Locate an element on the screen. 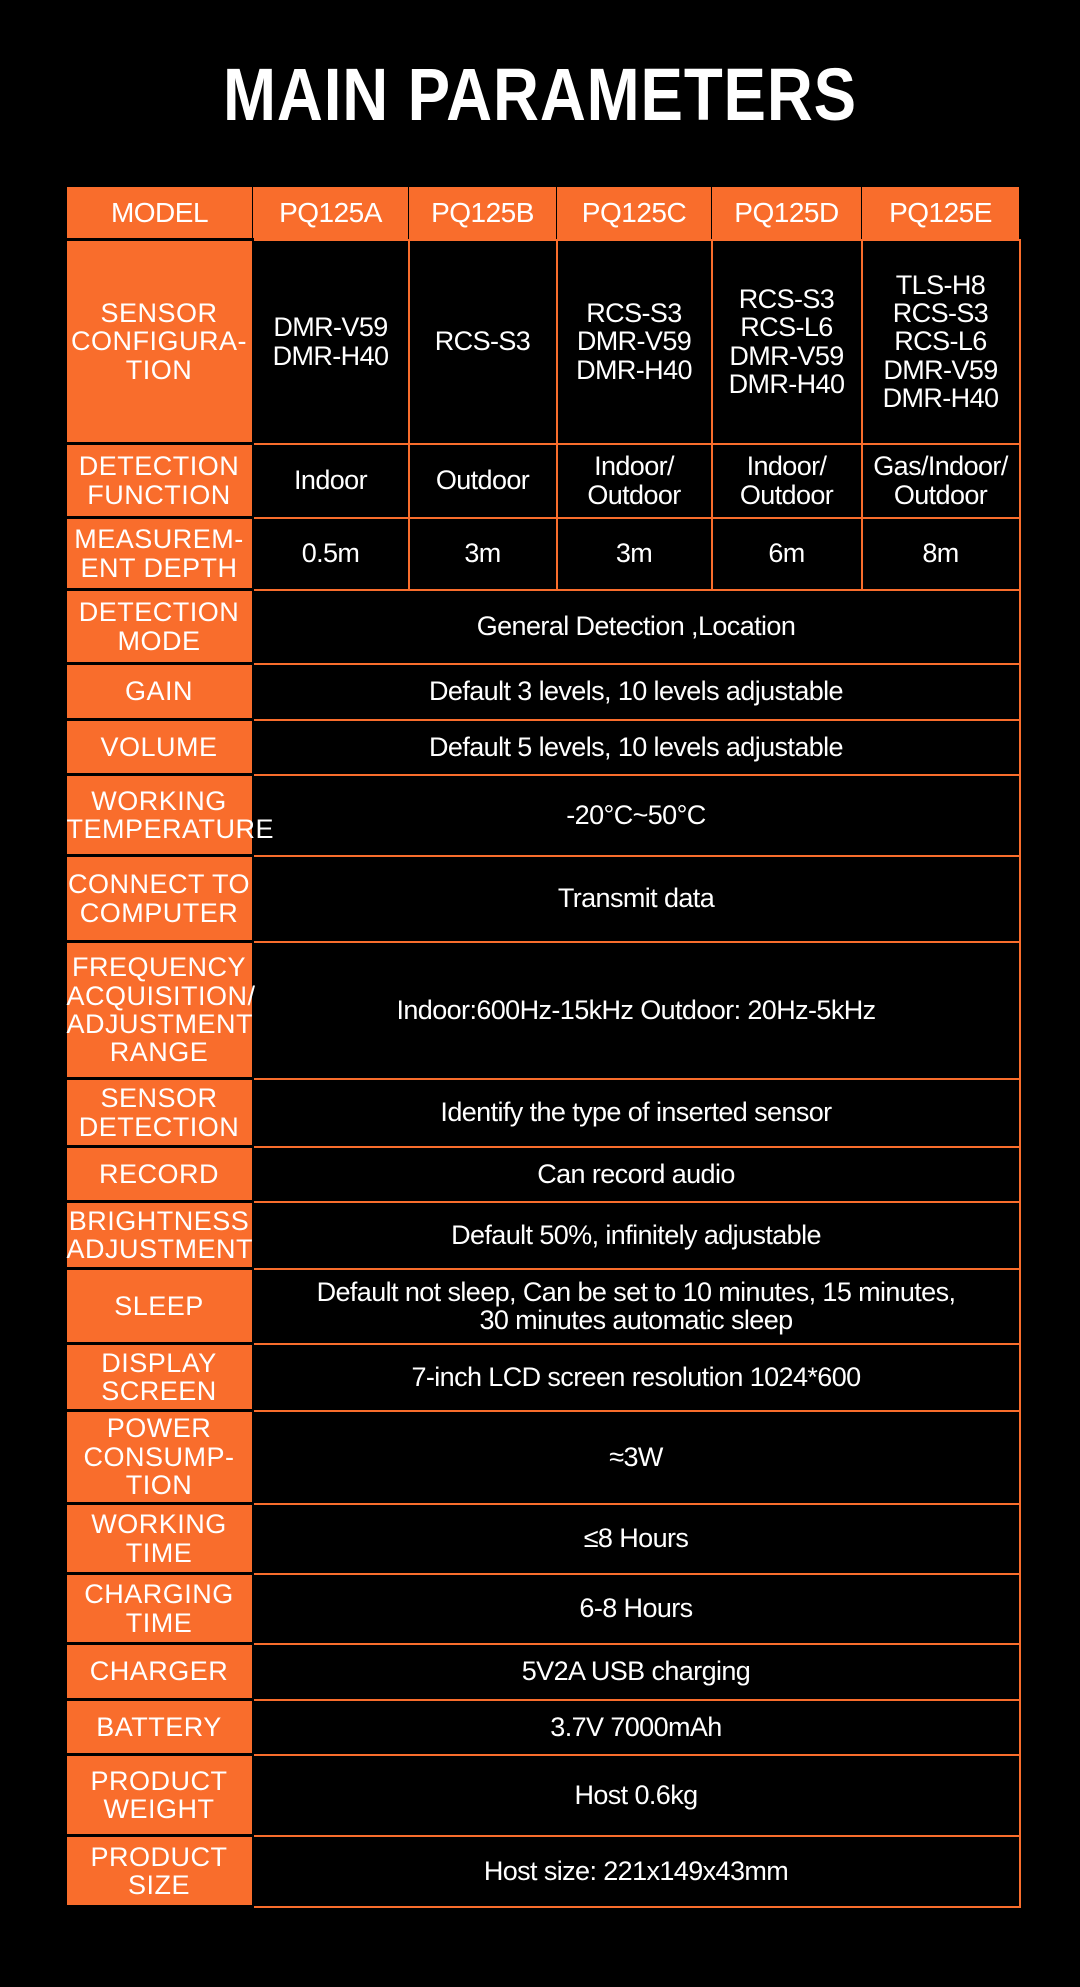 This screenshot has width=1080, height=1987. parameter-value: 3.7V 7000mAh is located at coordinates (636, 1727).